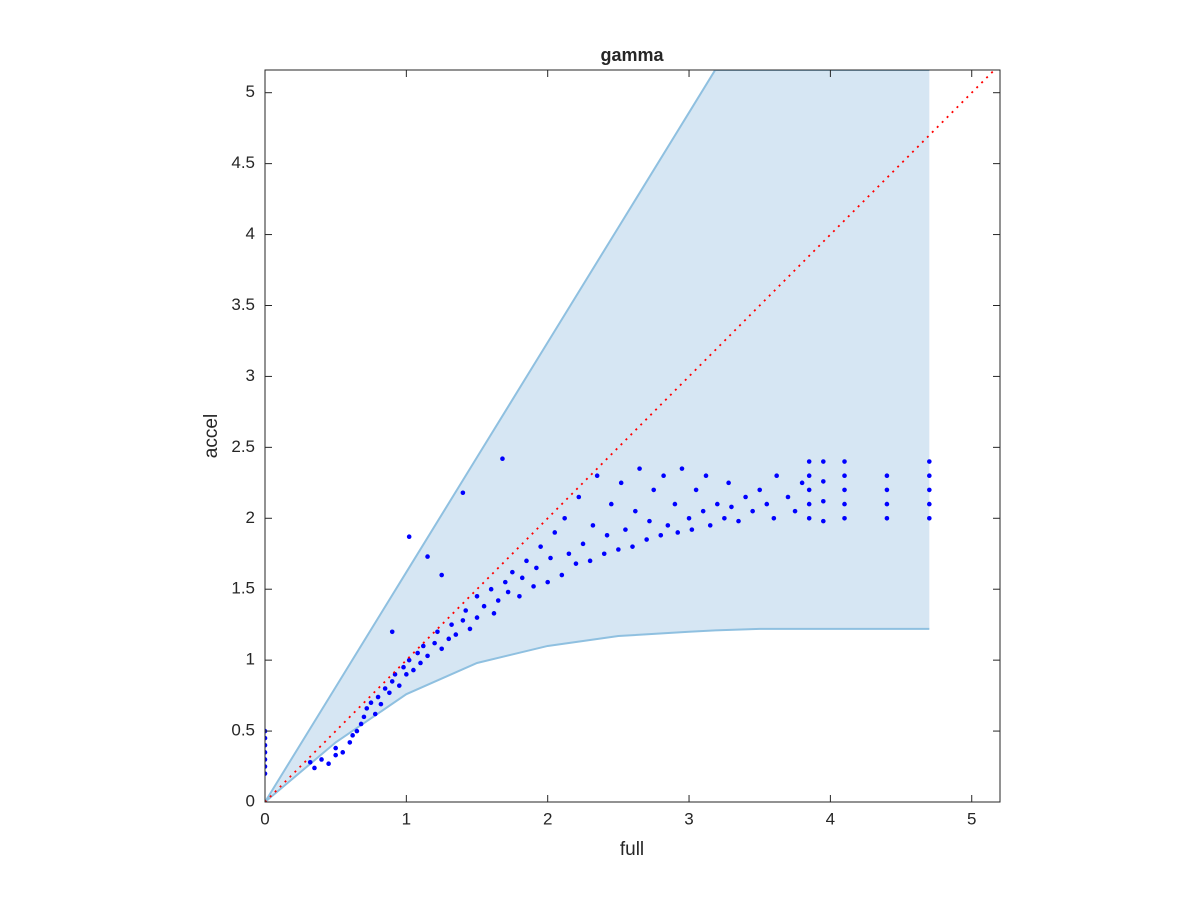 The height and width of the screenshot is (900, 1200). Describe the element at coordinates (243, 304) in the screenshot. I see `y-tick-label: 3.5` at that location.